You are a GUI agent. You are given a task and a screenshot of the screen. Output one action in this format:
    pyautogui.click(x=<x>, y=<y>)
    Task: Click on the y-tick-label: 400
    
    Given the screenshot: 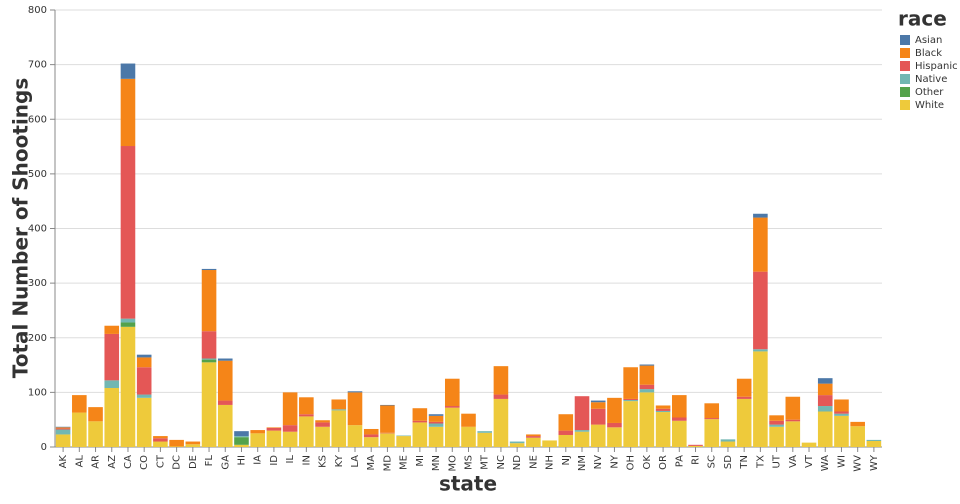 What is the action you would take?
    pyautogui.click(x=37, y=229)
    